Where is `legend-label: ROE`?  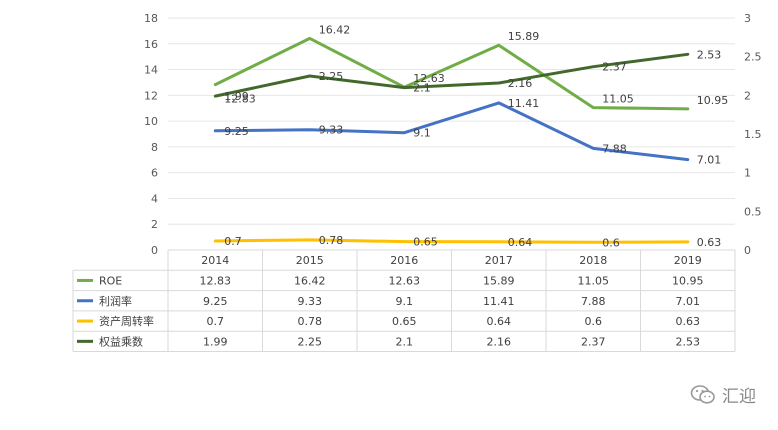 legend-label: ROE is located at coordinates (110, 280).